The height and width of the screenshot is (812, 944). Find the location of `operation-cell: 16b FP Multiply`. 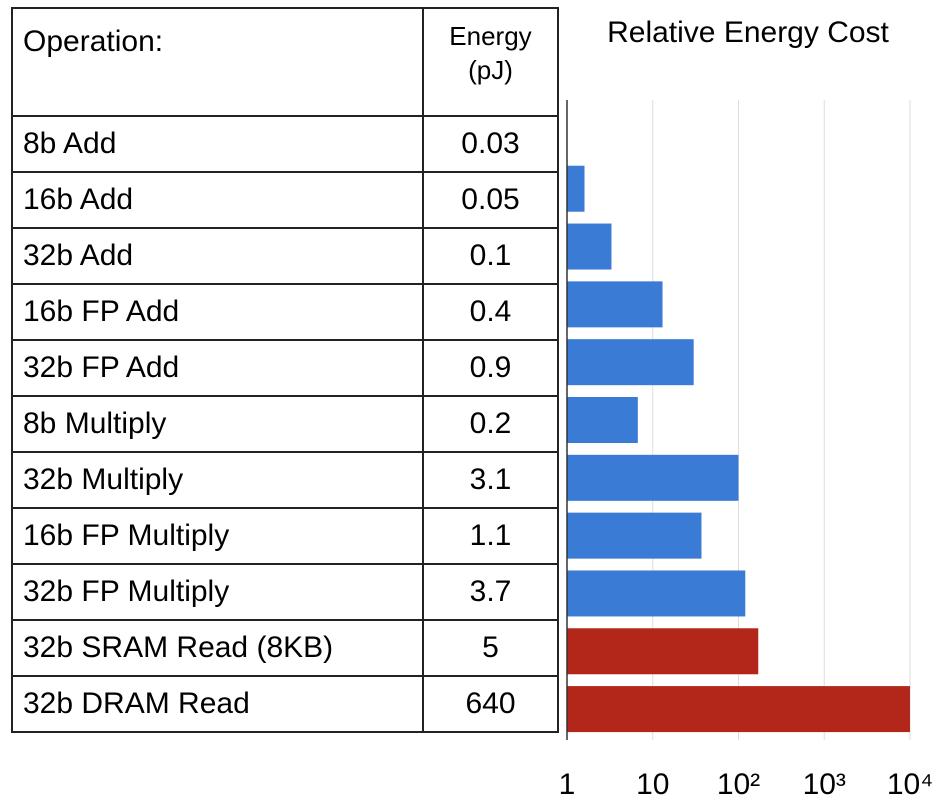

operation-cell: 16b FP Multiply is located at coordinates (217, 536).